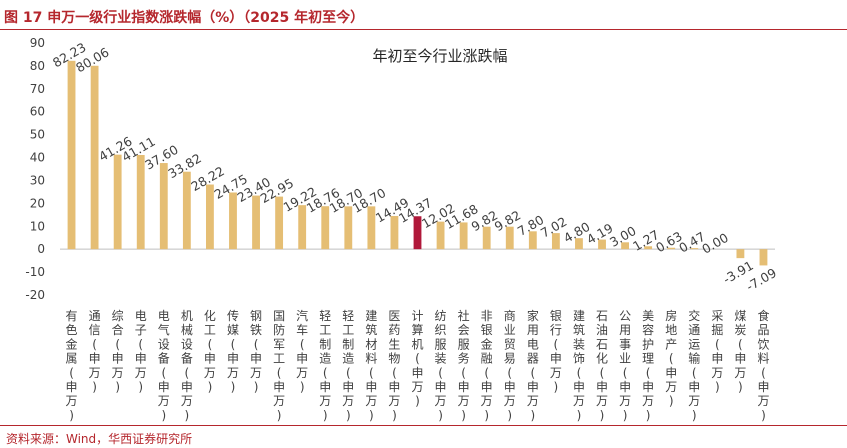 This screenshot has height=448, width=847. What do you see at coordinates (95, 351) in the screenshot?
I see `x-tick-label: 通信(申万)` at bounding box center [95, 351].